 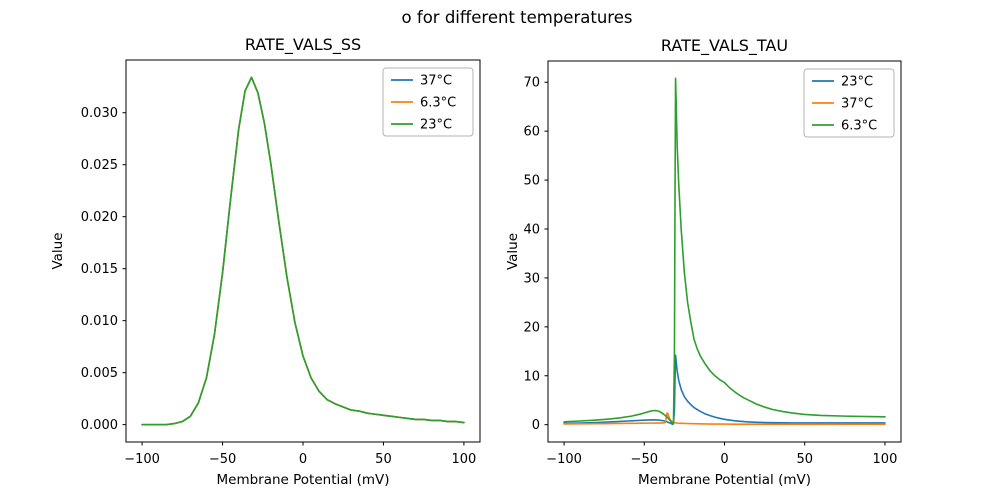 What do you see at coordinates (99, 165) in the screenshot?
I see `y-tick-label: 0.025` at bounding box center [99, 165].